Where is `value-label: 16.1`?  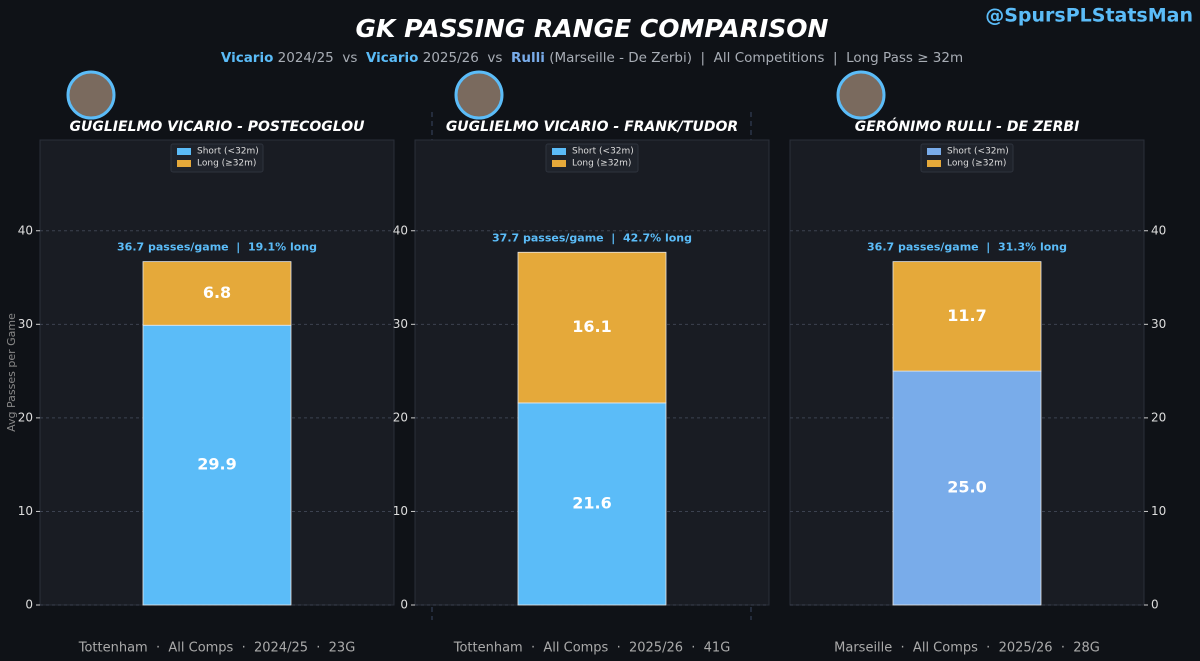
value-label: 16.1 is located at coordinates (591, 326).